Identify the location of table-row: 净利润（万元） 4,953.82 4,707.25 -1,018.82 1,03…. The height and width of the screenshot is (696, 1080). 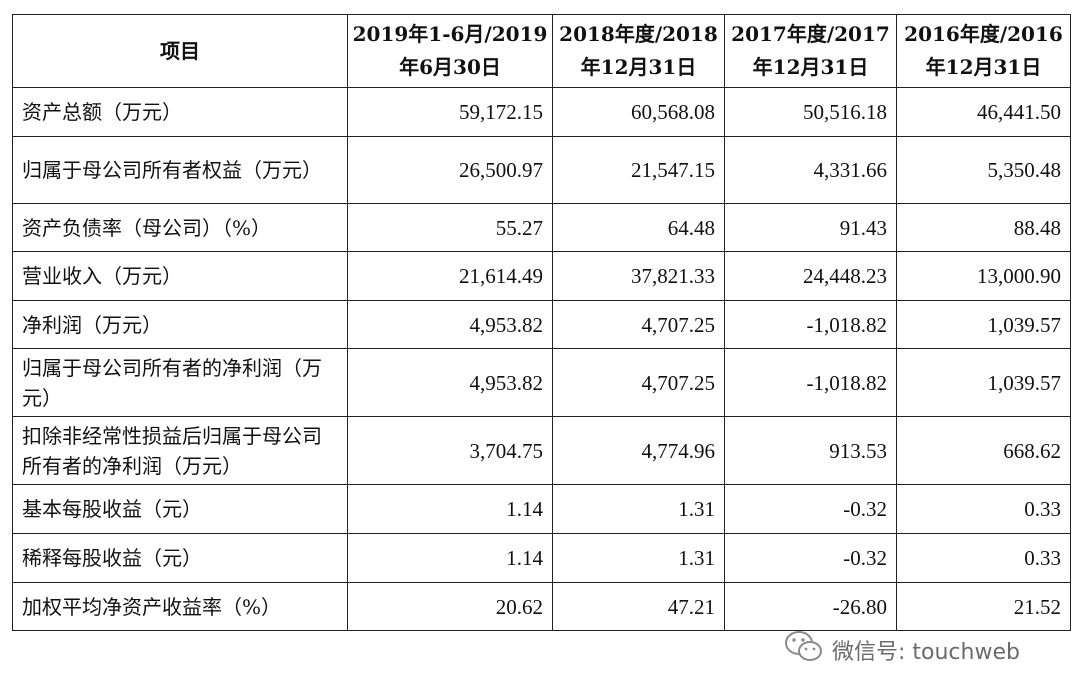
(541, 324).